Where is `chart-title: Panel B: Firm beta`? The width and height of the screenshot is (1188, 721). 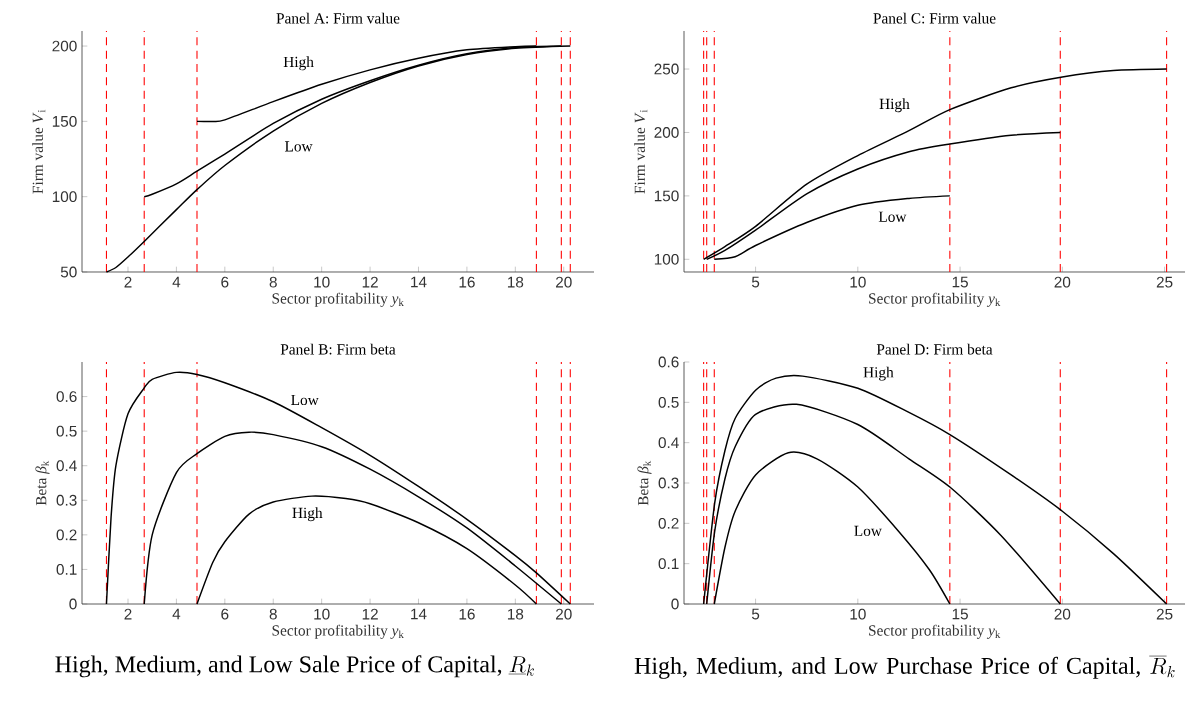
chart-title: Panel B: Firm beta is located at coordinates (338, 349).